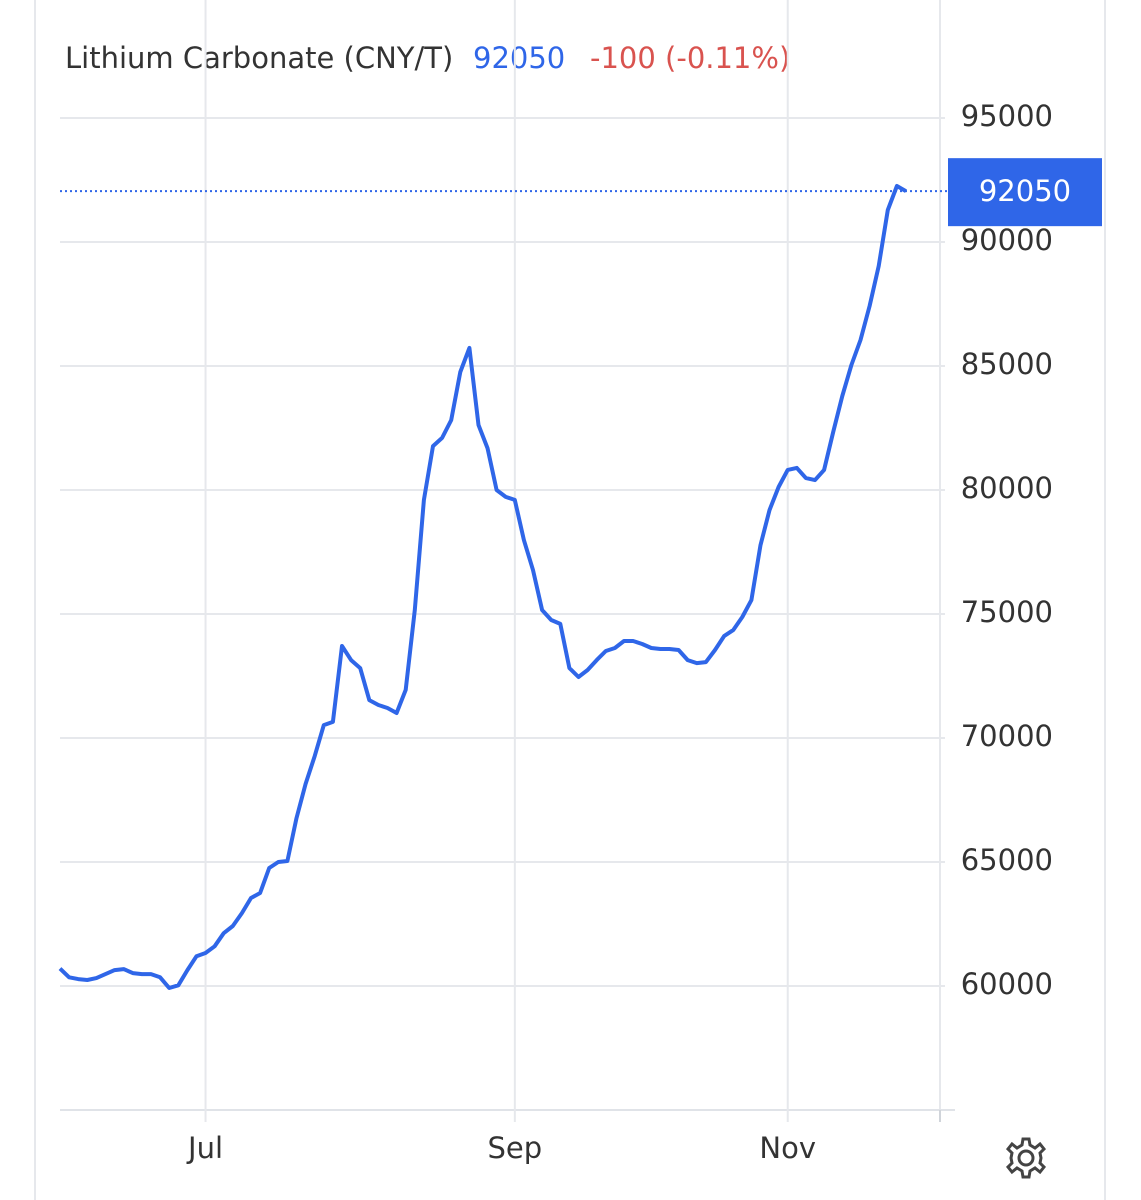 This screenshot has height=1200, width=1141. Describe the element at coordinates (1007, 612) in the screenshot. I see `y-tick-label: 75000` at that location.